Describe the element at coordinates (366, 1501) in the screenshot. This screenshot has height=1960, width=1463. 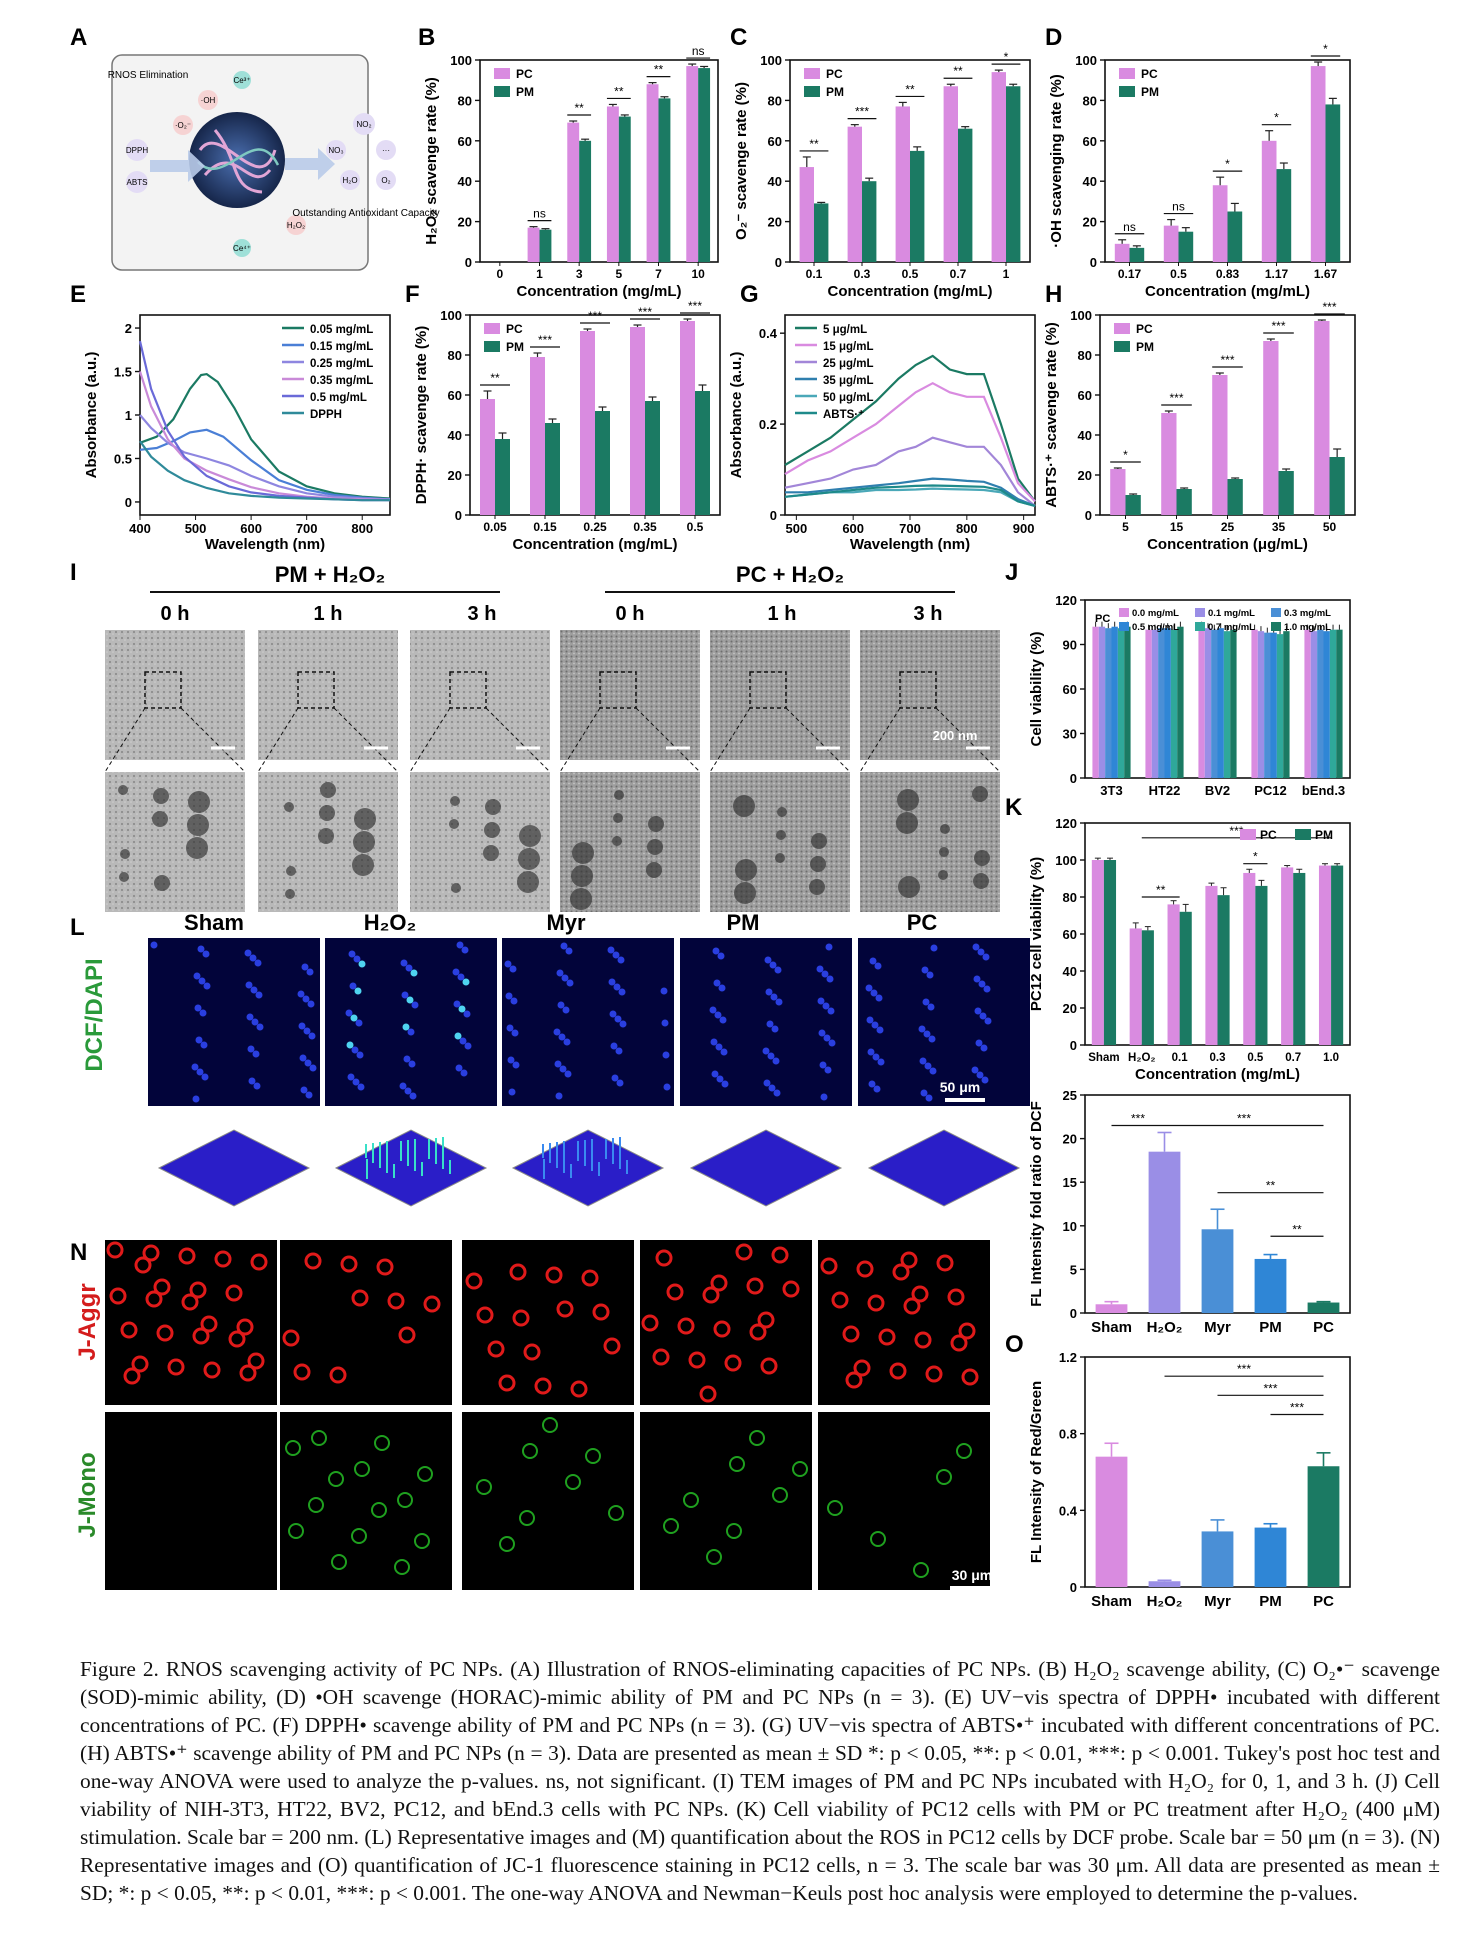
I see `jc1-mono-image` at that location.